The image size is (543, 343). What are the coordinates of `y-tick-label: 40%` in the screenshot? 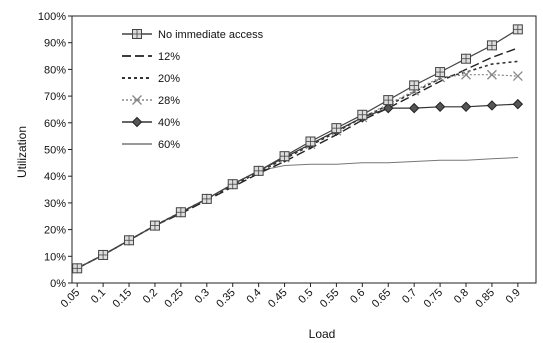 It's located at (55, 177).